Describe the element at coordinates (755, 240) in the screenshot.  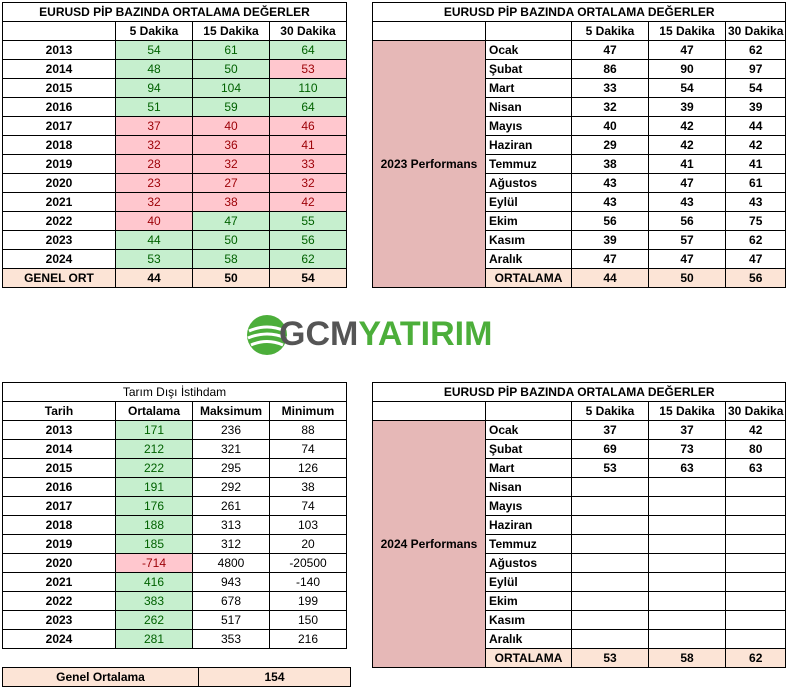
I see `value-cell: 62` at that location.